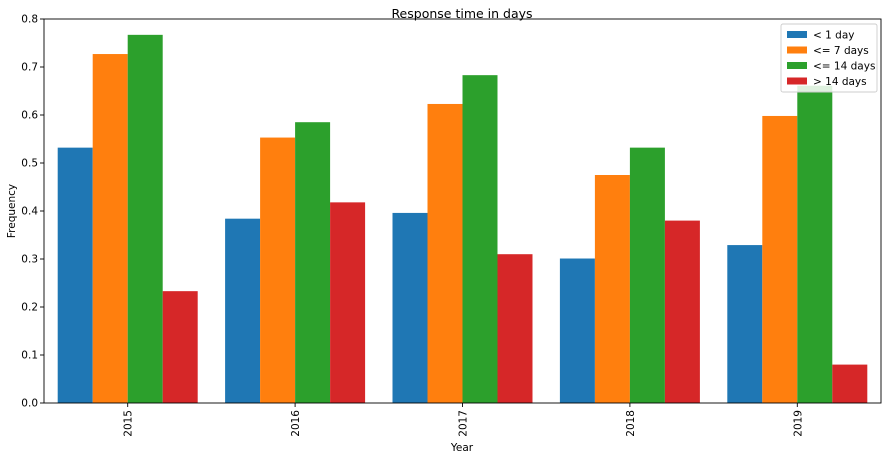 This screenshot has width=888, height=464. I want to click on chart-title: Response time in days, so click(461, 13).